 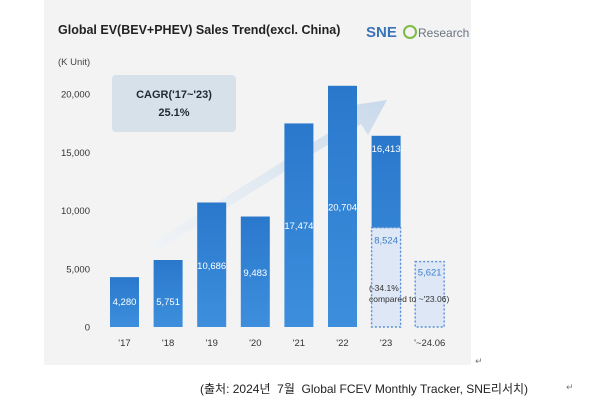 What do you see at coordinates (410, 32) in the screenshot?
I see `logo-ring-icon` at bounding box center [410, 32].